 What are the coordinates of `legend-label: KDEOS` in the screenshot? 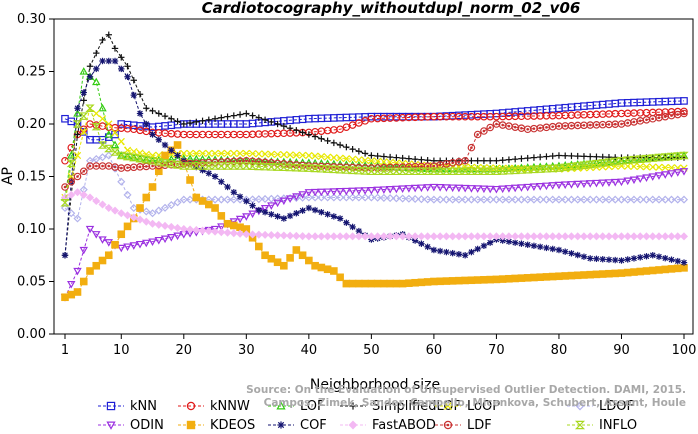 It's located at (232, 425).